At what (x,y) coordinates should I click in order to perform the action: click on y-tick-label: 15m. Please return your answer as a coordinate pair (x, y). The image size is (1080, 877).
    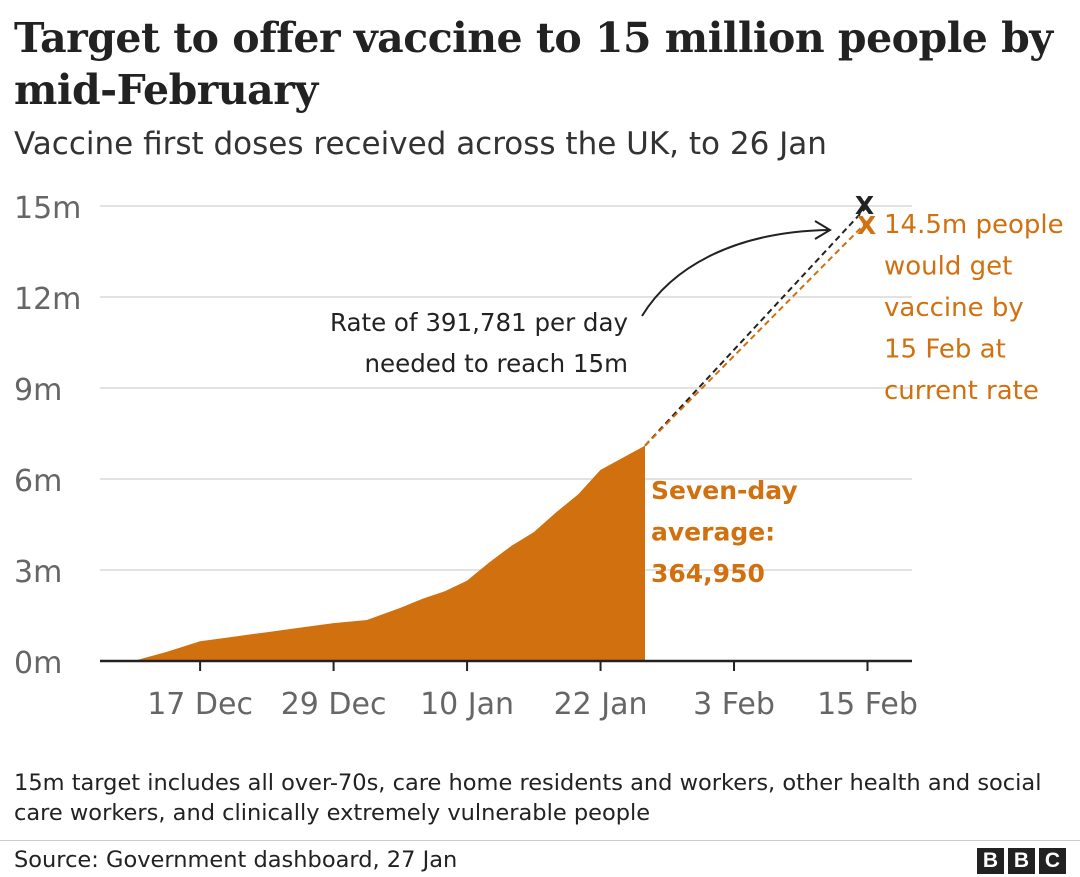
    Looking at the image, I should click on (47, 208).